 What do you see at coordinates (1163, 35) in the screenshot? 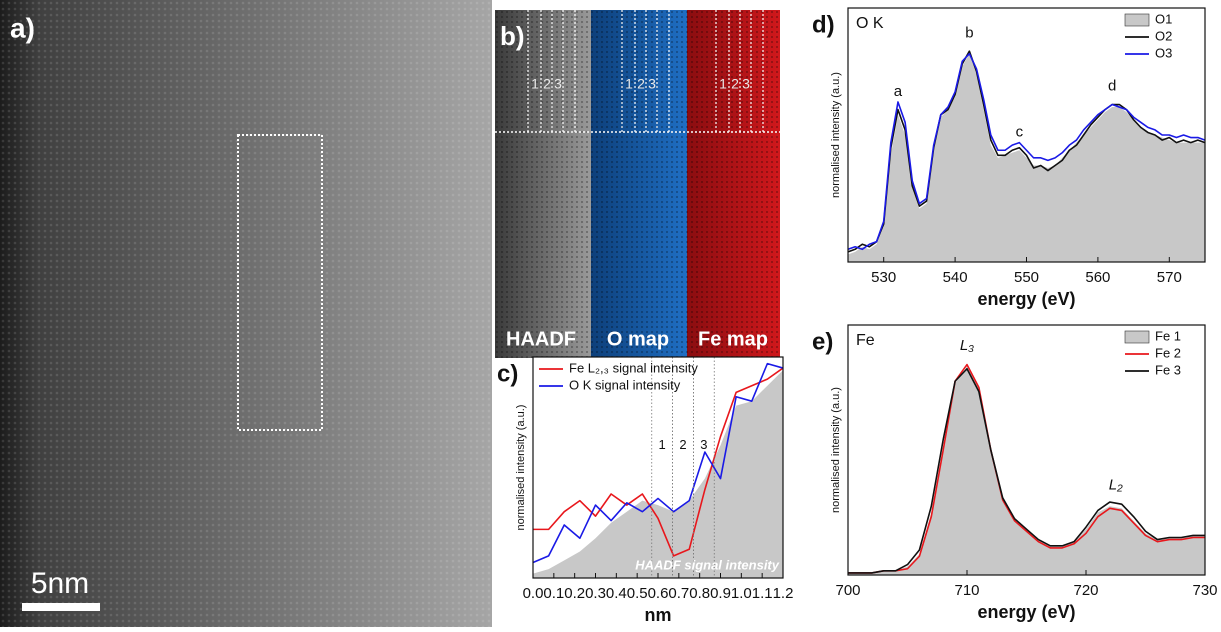
I see `legend-label: O2` at bounding box center [1163, 35].